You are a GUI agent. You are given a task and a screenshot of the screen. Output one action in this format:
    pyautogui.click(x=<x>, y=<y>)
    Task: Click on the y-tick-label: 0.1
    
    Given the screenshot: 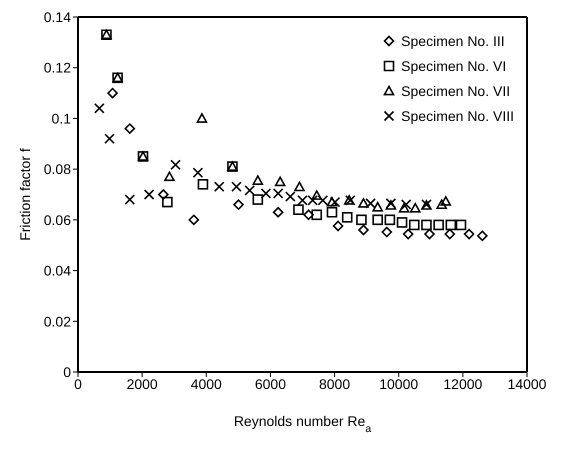 What is the action you would take?
    pyautogui.click(x=62, y=118)
    